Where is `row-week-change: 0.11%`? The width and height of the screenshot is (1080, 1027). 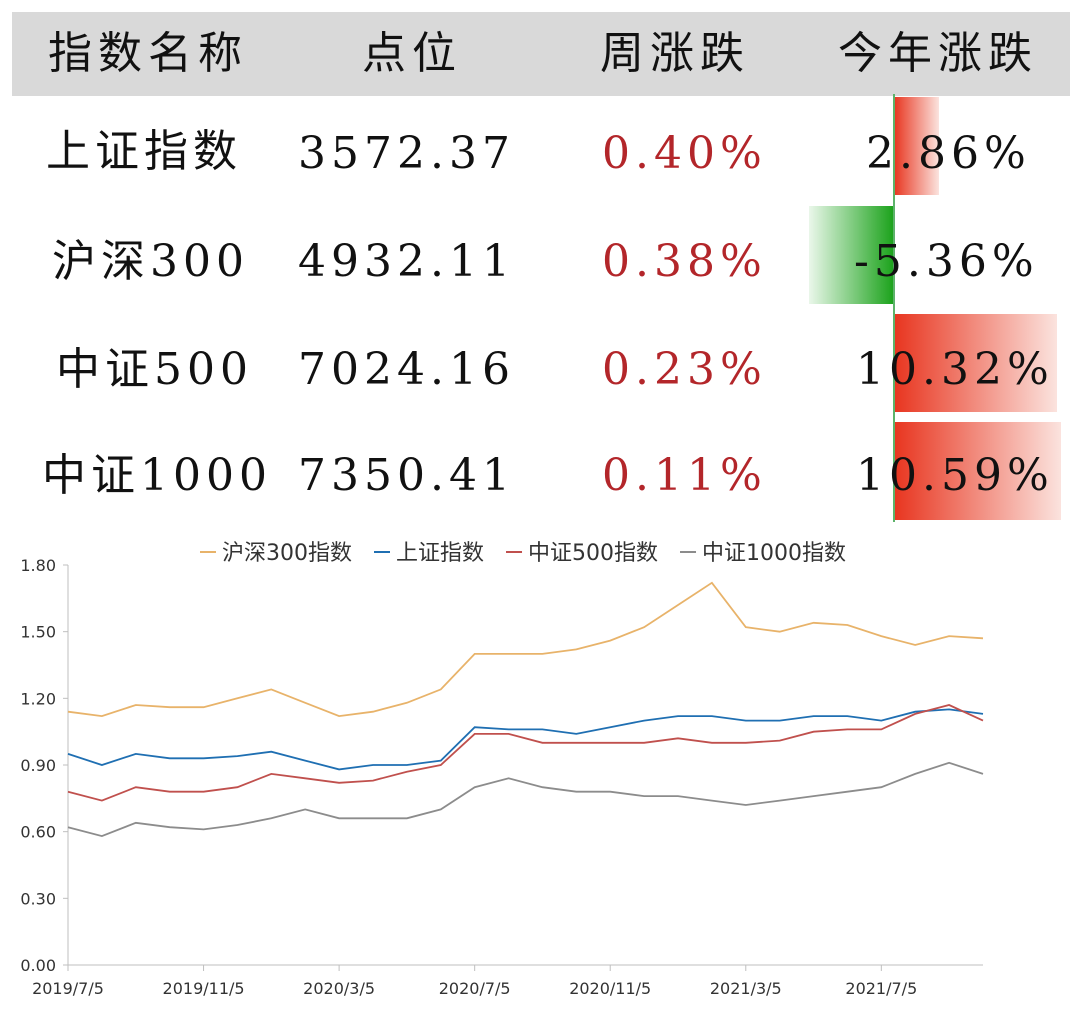 row-week-change: 0.11% is located at coordinates (684, 475).